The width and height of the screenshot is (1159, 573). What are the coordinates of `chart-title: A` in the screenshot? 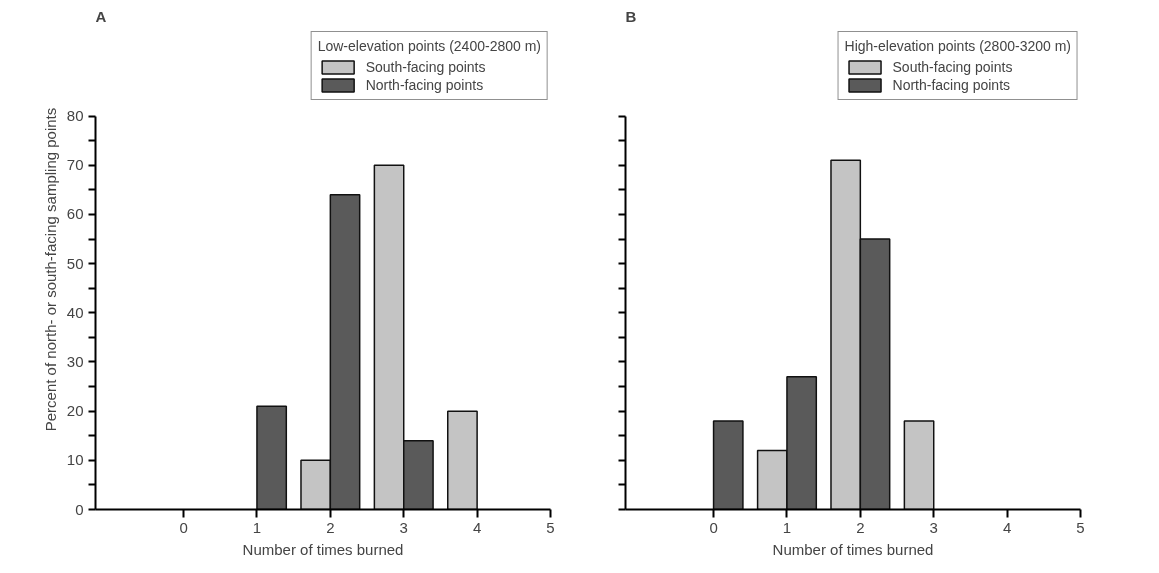 It's located at (101, 16).